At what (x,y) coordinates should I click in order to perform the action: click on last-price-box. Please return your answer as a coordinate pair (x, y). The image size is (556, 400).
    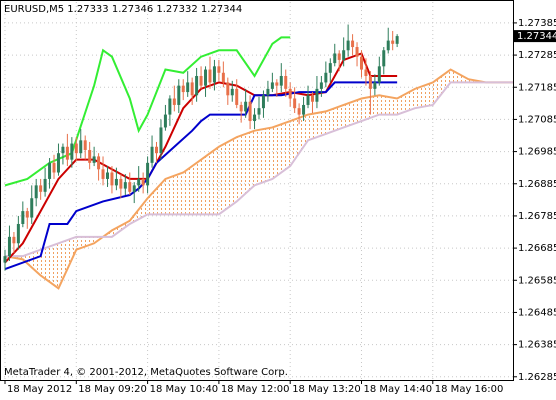
    Looking at the image, I should click on (535, 36).